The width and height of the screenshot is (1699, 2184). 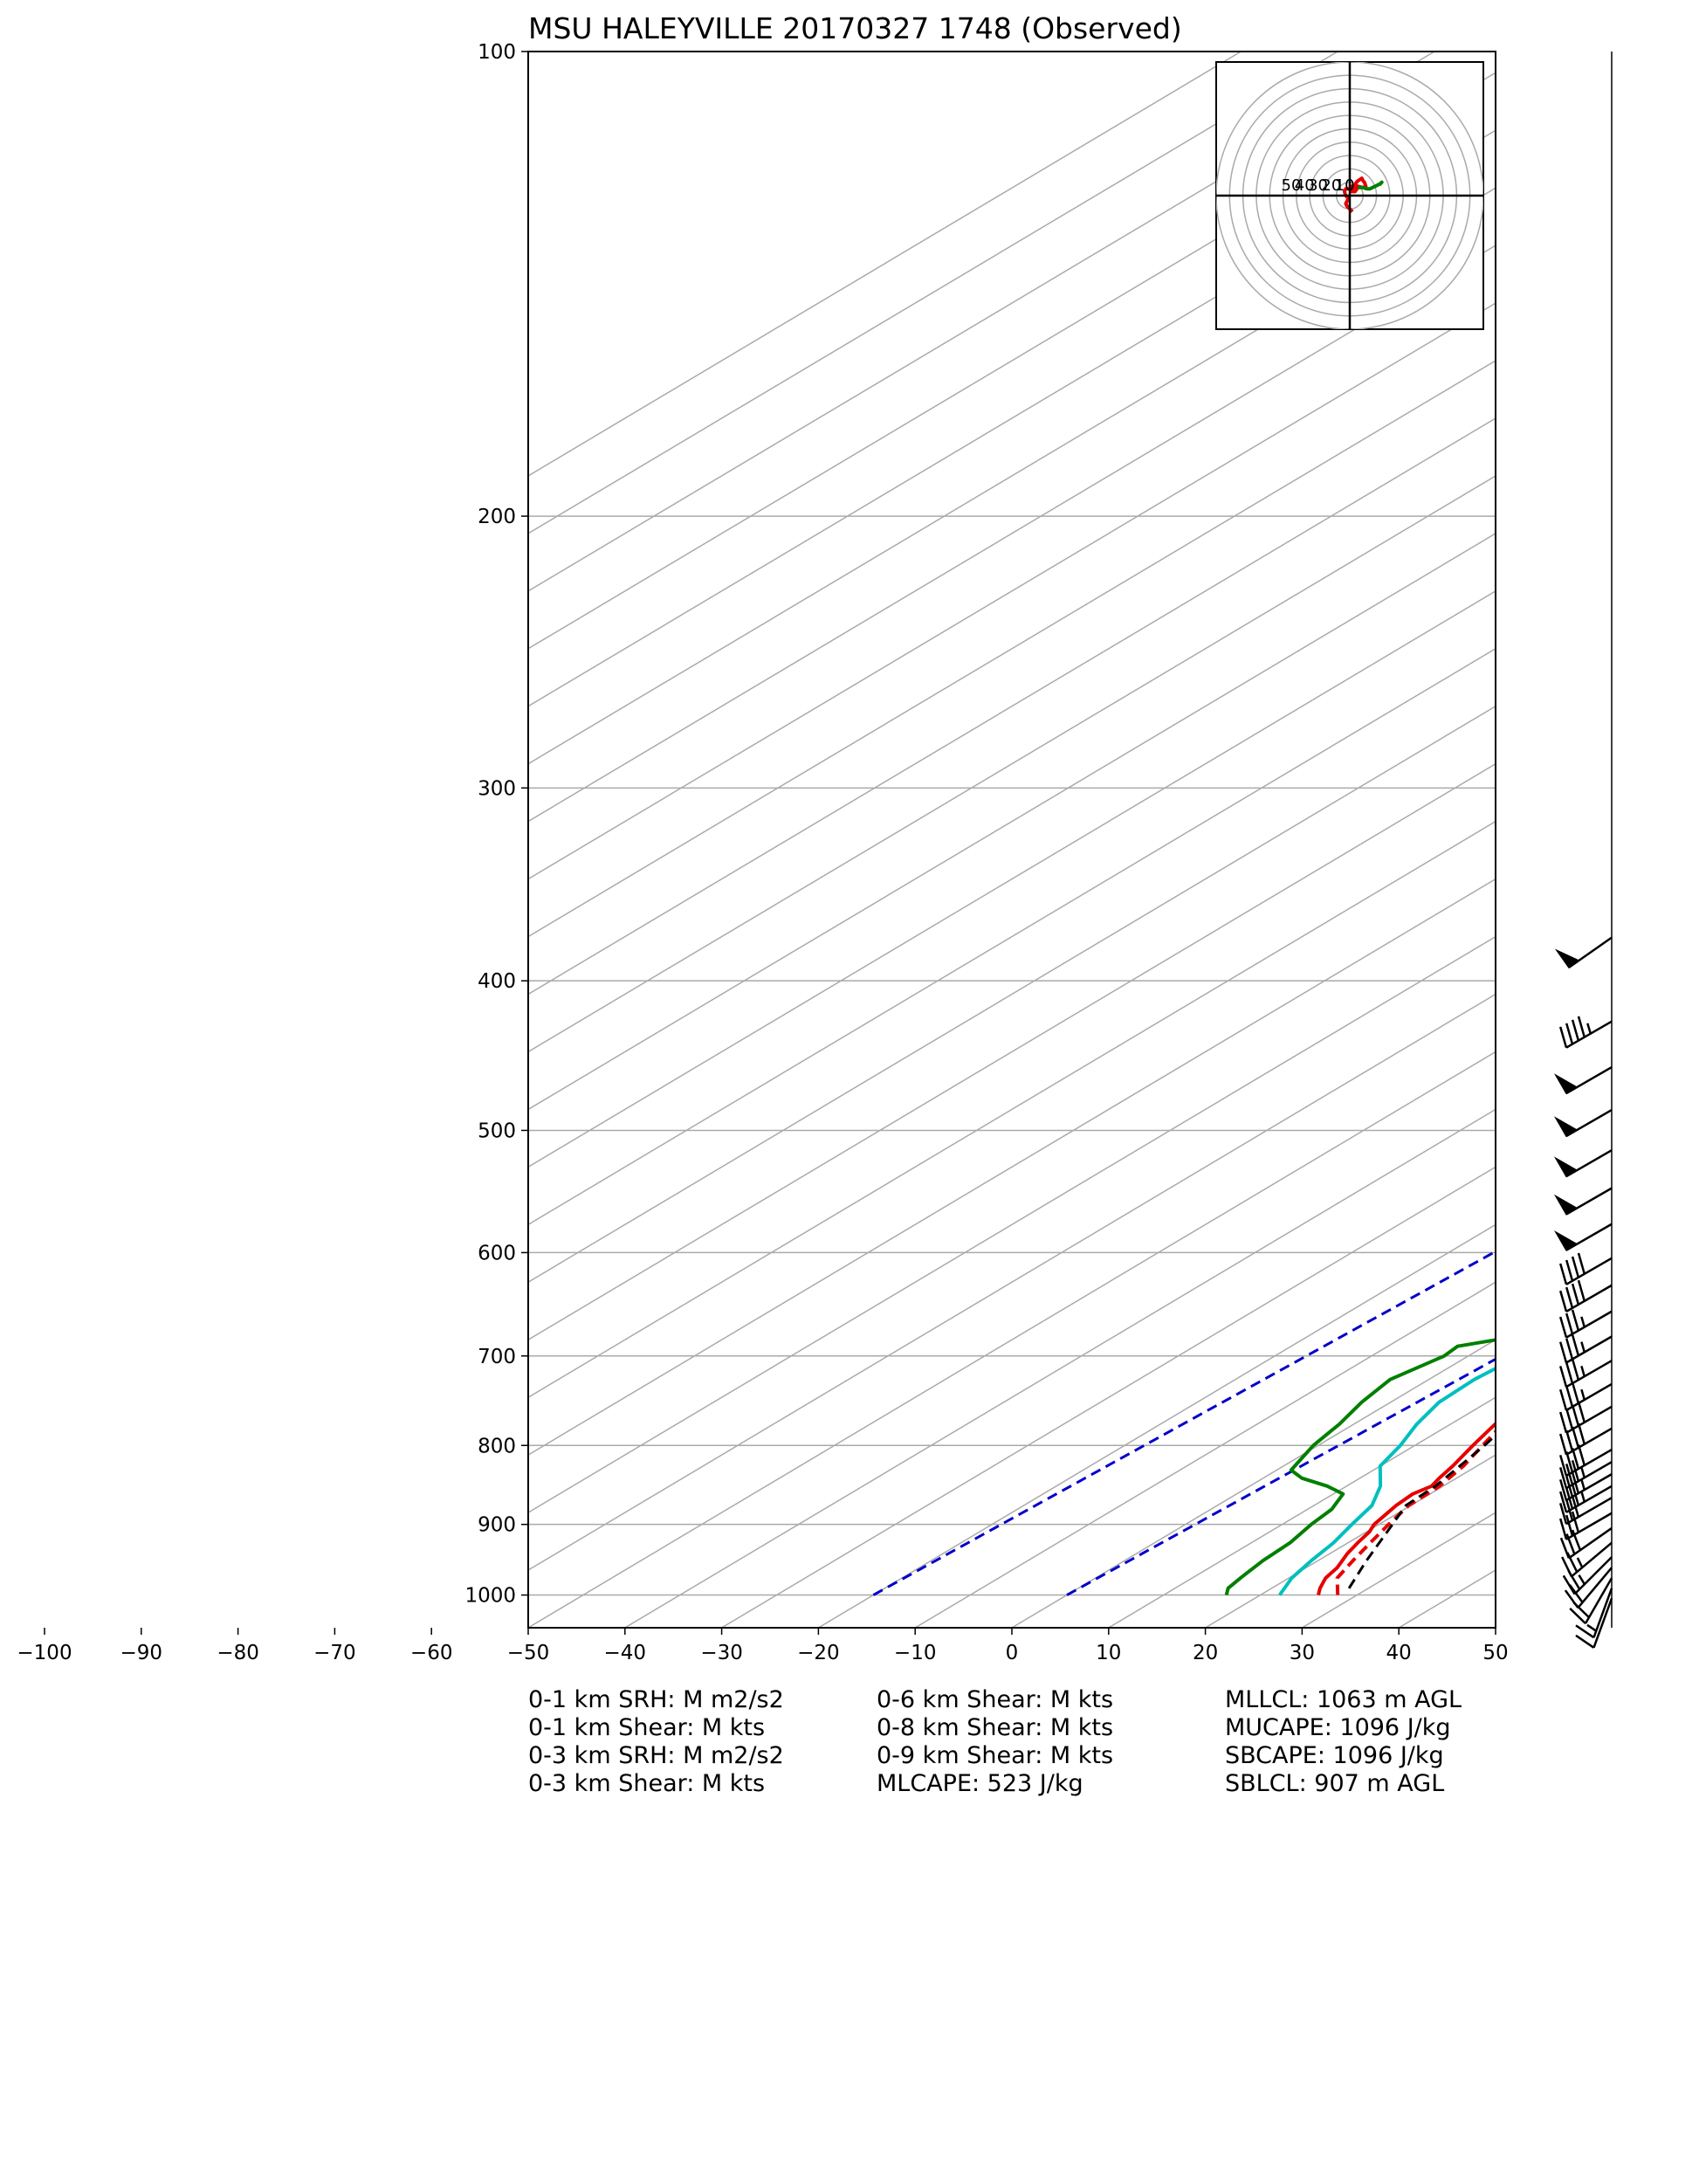 I want to click on temperature-tick-label: −60, so click(x=431, y=1653).